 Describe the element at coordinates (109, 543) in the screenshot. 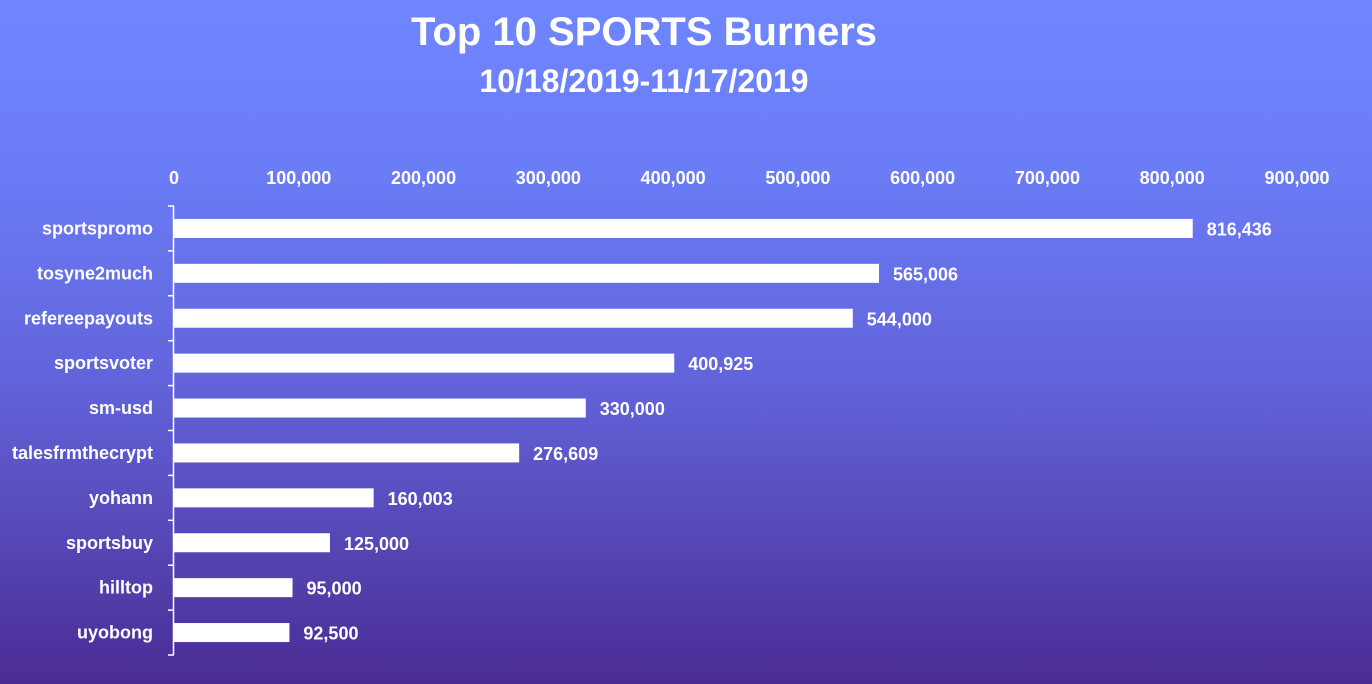

I see `category-label: sportsbuy` at that location.